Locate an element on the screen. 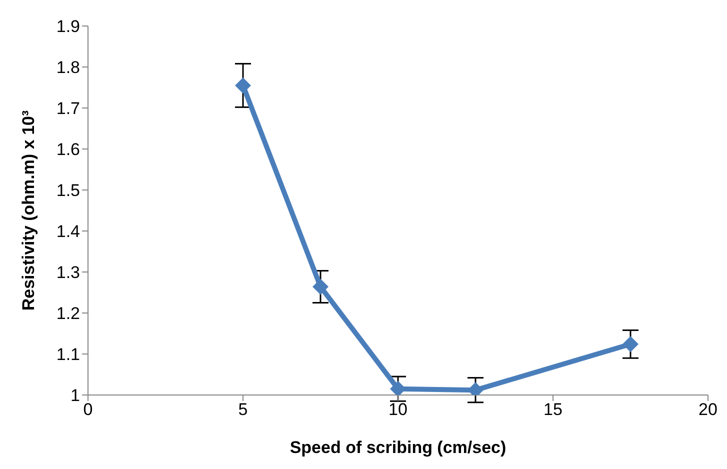  y-tick-label: 1.7 is located at coordinates (68, 108).